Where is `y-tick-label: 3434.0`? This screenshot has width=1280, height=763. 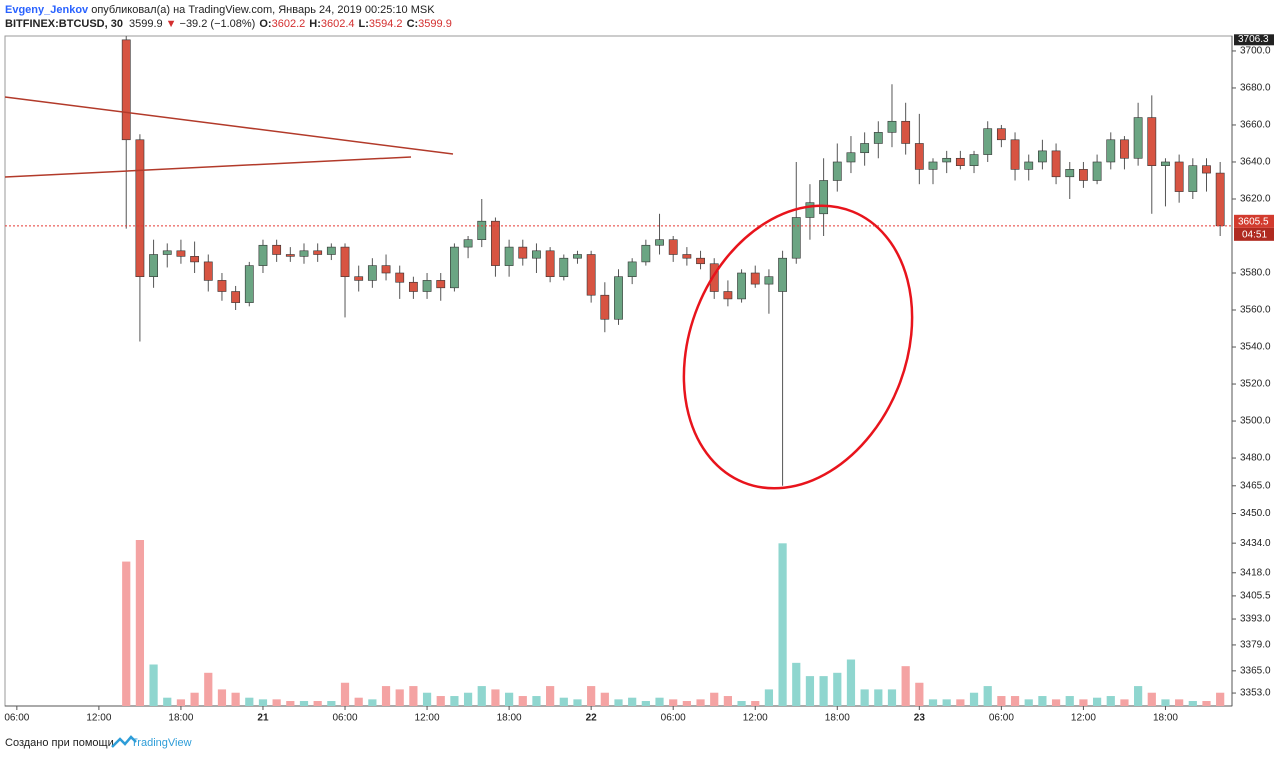 y-tick-label: 3434.0 is located at coordinates (1255, 543).